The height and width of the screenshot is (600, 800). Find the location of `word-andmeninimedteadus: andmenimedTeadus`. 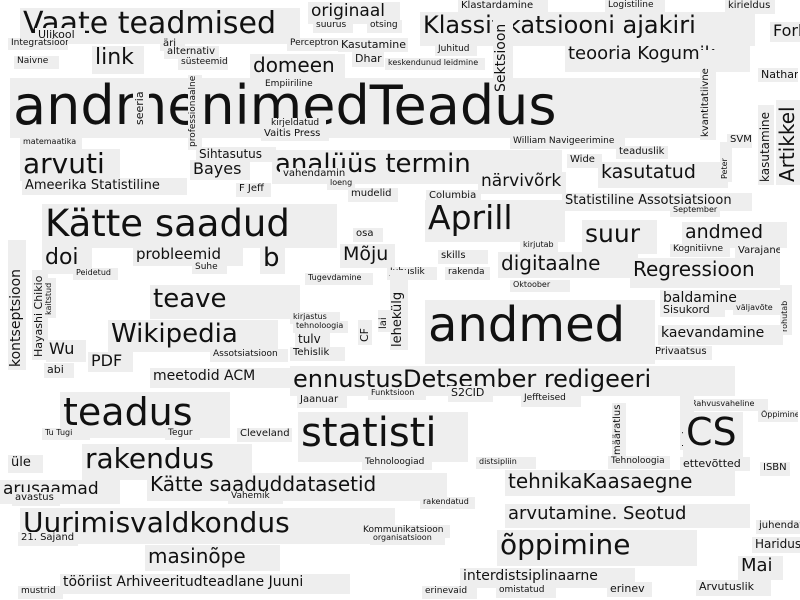

word-andmeninimedteadus: andmenimedTeadus is located at coordinates (355, 108).